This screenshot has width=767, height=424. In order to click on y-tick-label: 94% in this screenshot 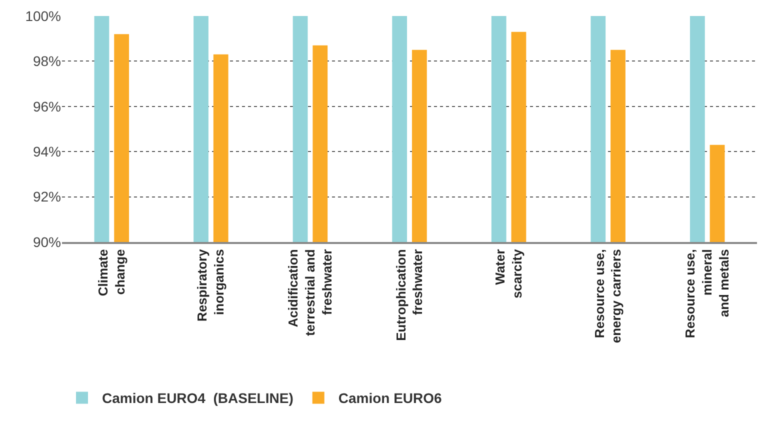, I will do `click(46, 152)`.